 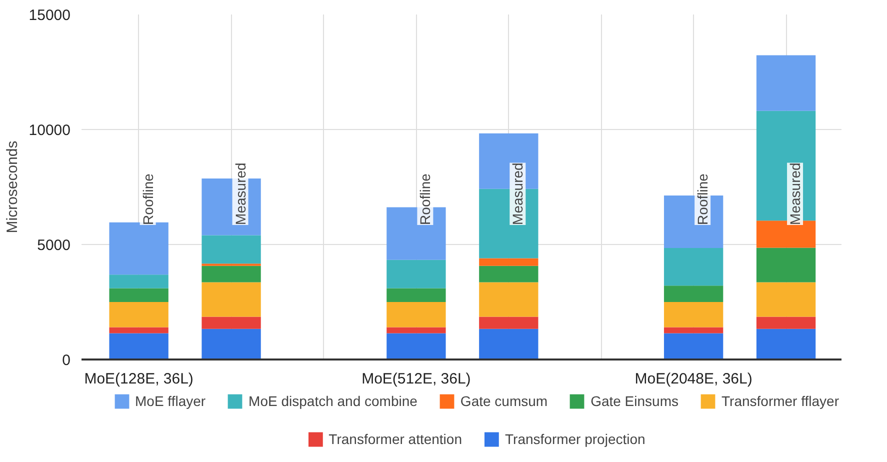 I want to click on legend-label: Gate cumsum, so click(x=504, y=401).